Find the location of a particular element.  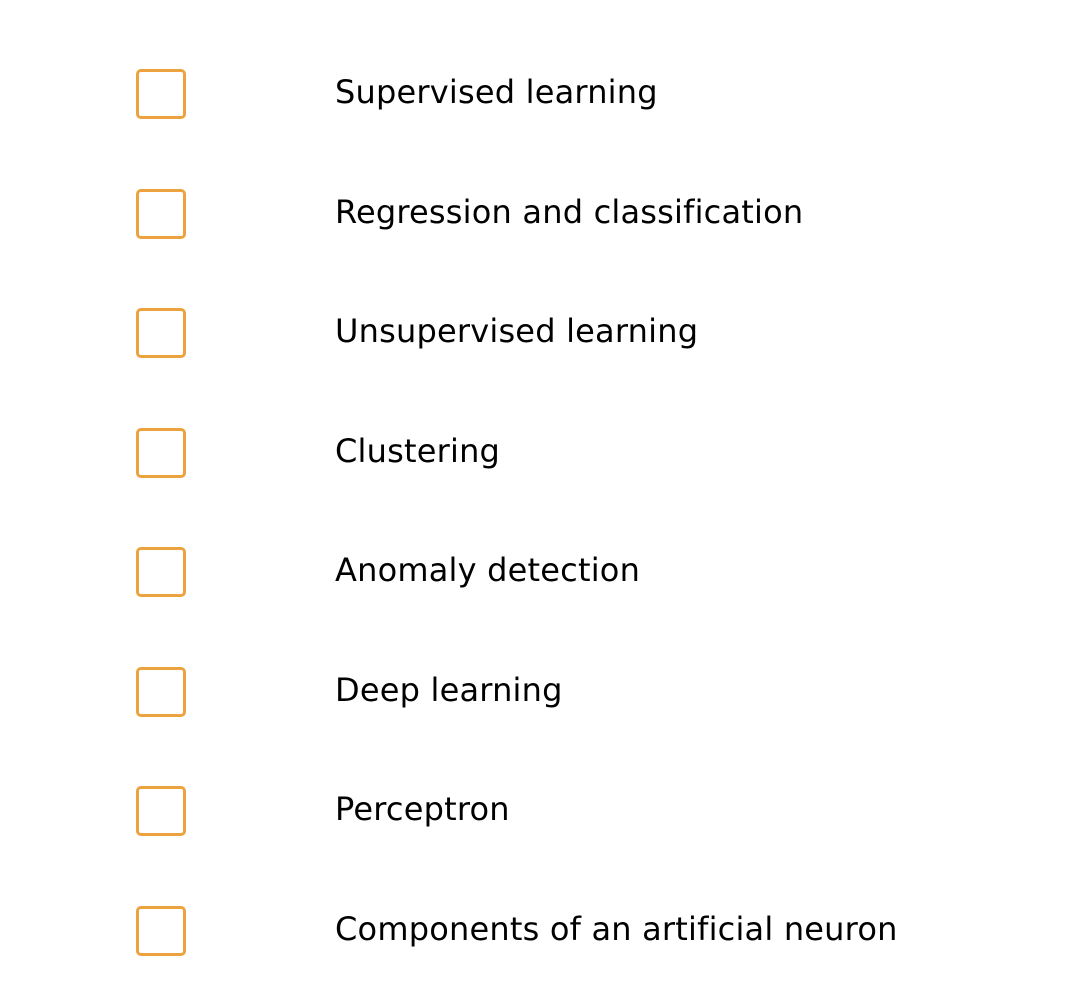

checklist-item-label: Perceptron is located at coordinates (422, 809).